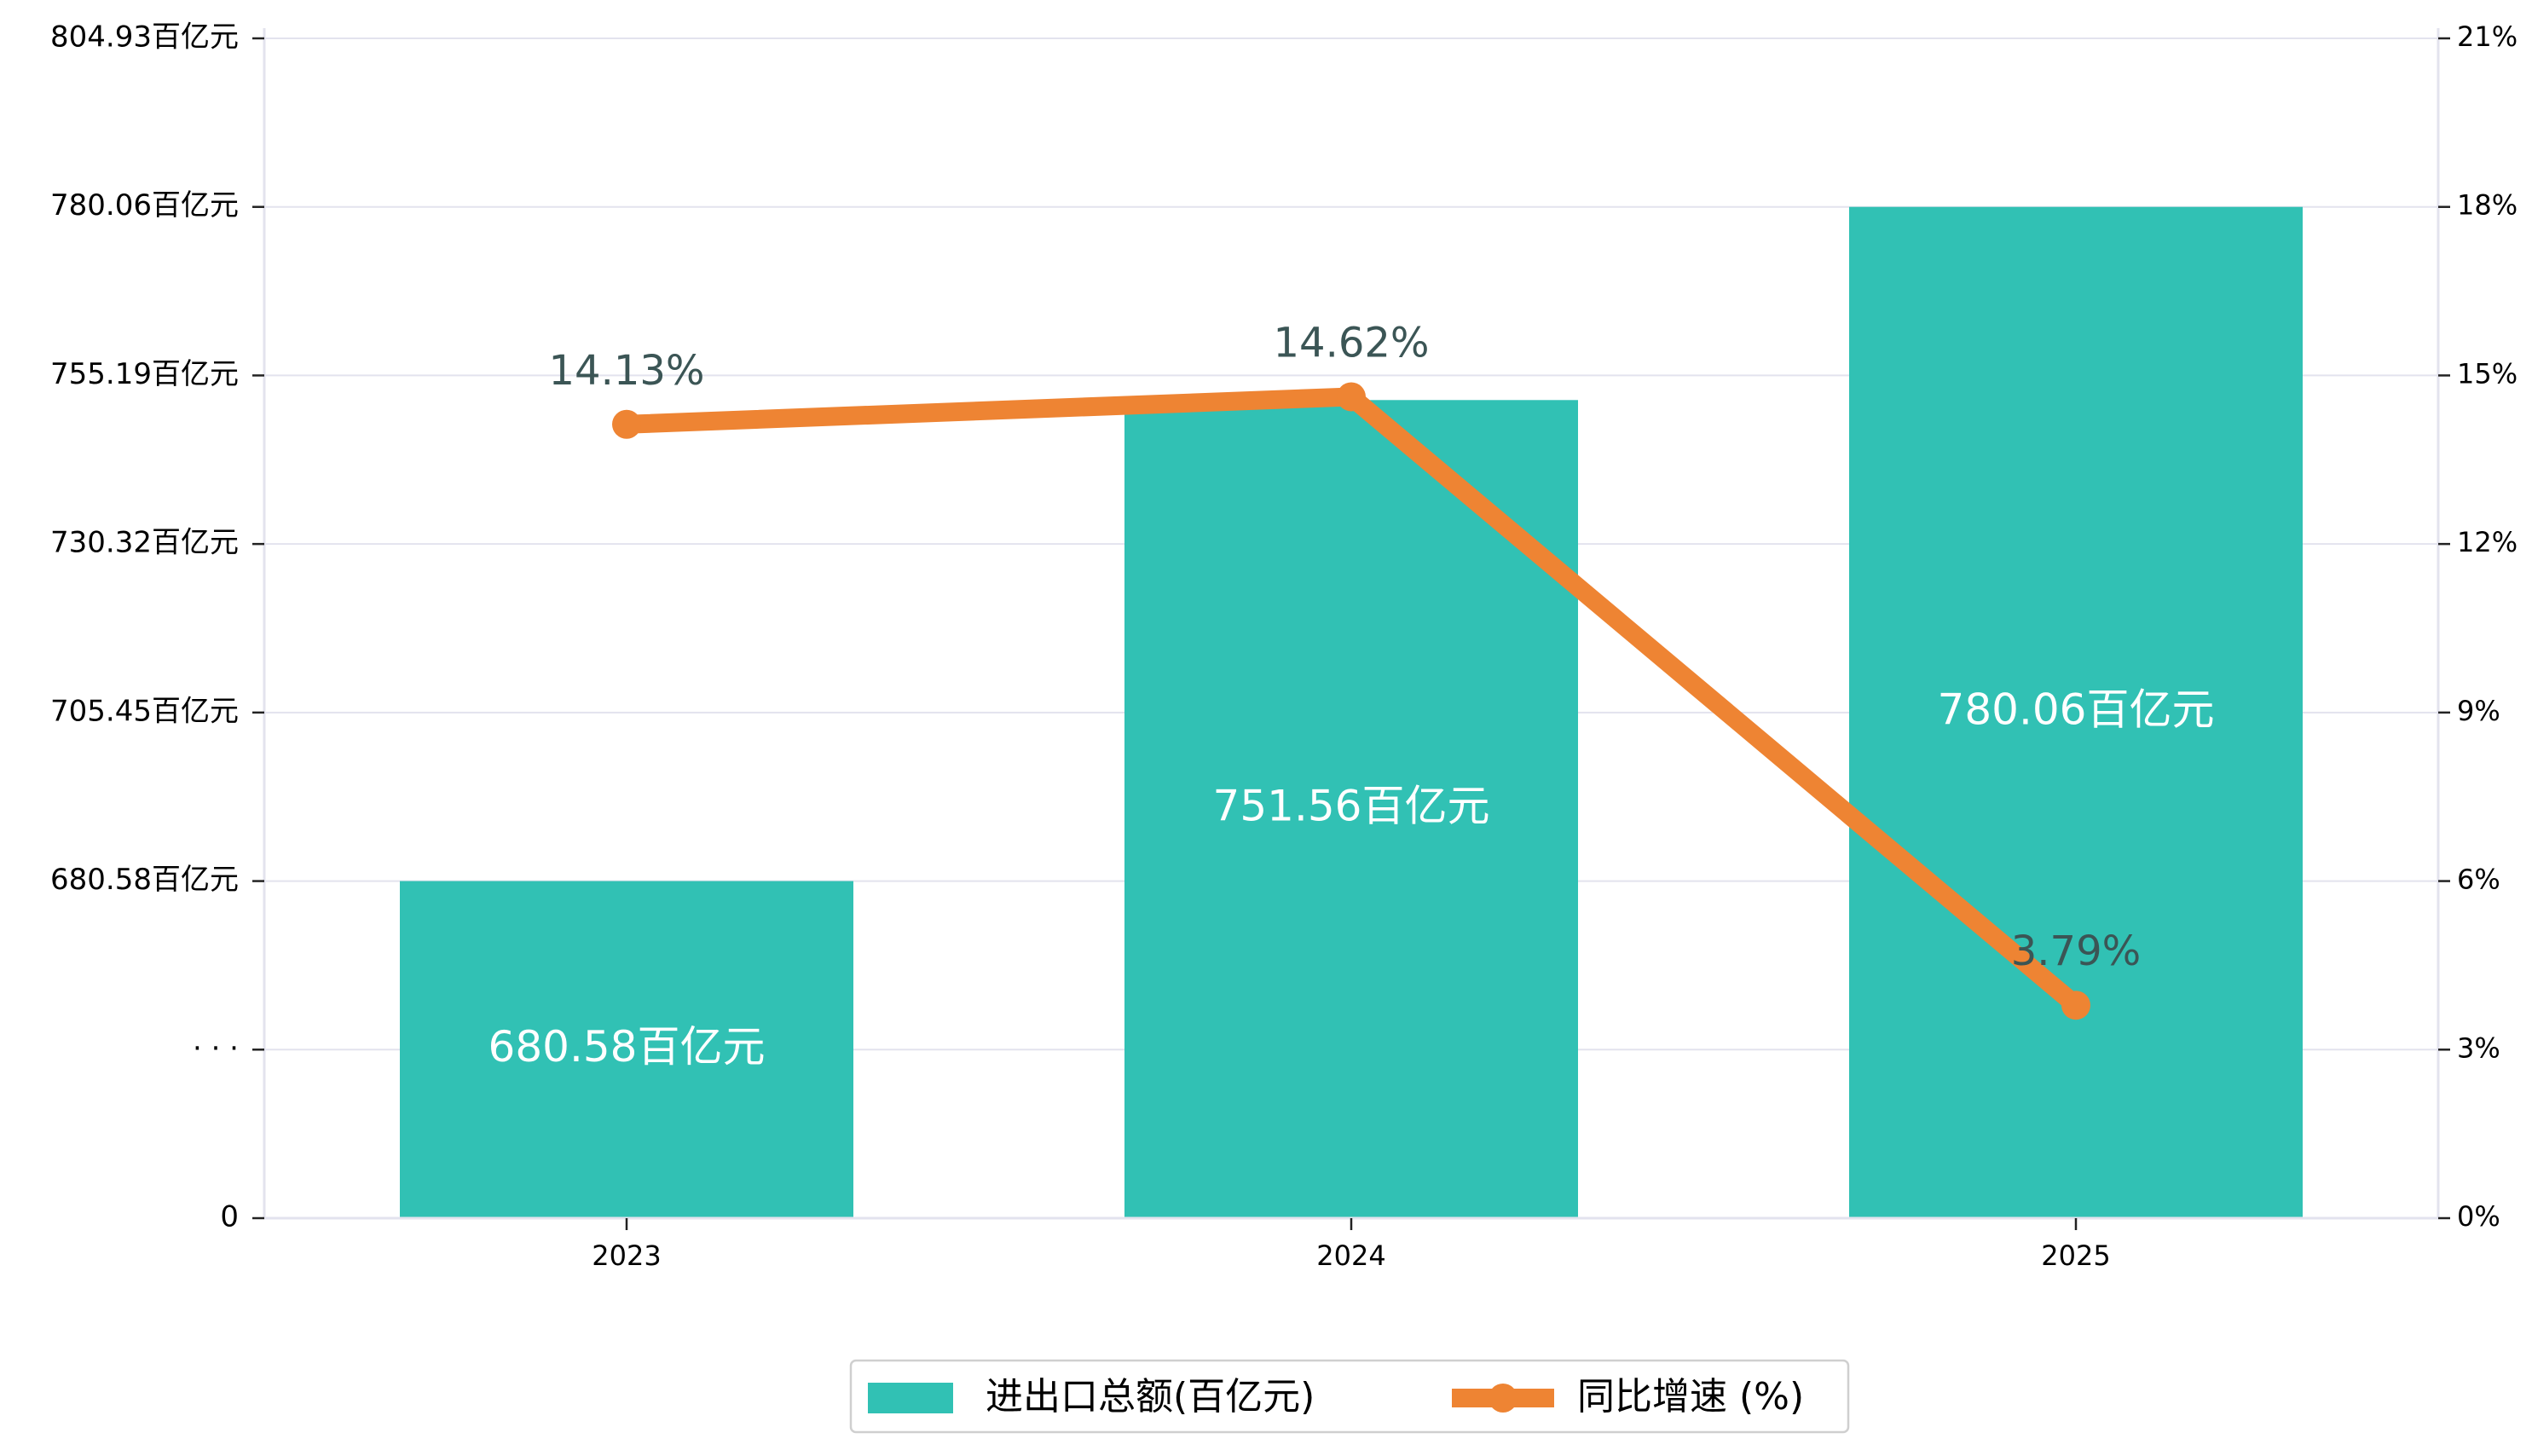 The width and height of the screenshot is (2532, 1456). What do you see at coordinates (626, 424) in the screenshot?
I see `growth-point-2023` at bounding box center [626, 424].